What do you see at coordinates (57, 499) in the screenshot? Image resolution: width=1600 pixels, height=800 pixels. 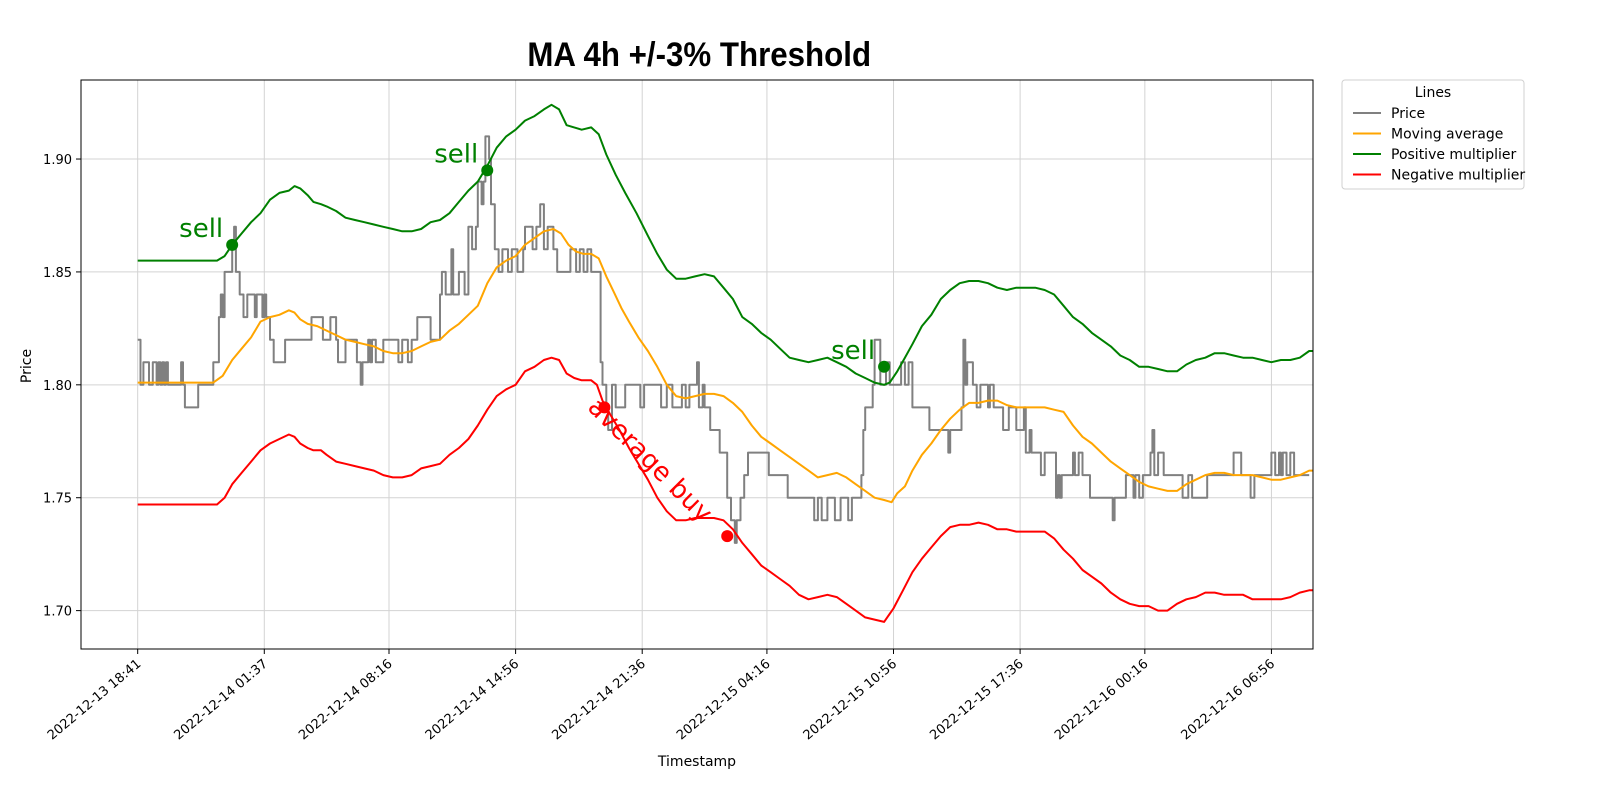 I see `y-tick-label: 1.75` at bounding box center [57, 499].